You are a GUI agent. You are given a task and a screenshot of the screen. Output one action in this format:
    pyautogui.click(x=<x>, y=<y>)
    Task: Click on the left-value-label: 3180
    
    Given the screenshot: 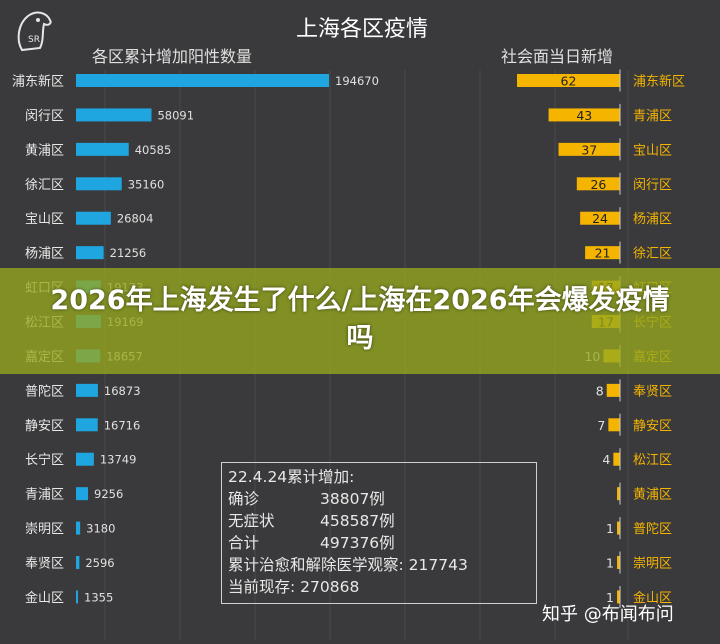 What is the action you would take?
    pyautogui.click(x=100, y=529)
    